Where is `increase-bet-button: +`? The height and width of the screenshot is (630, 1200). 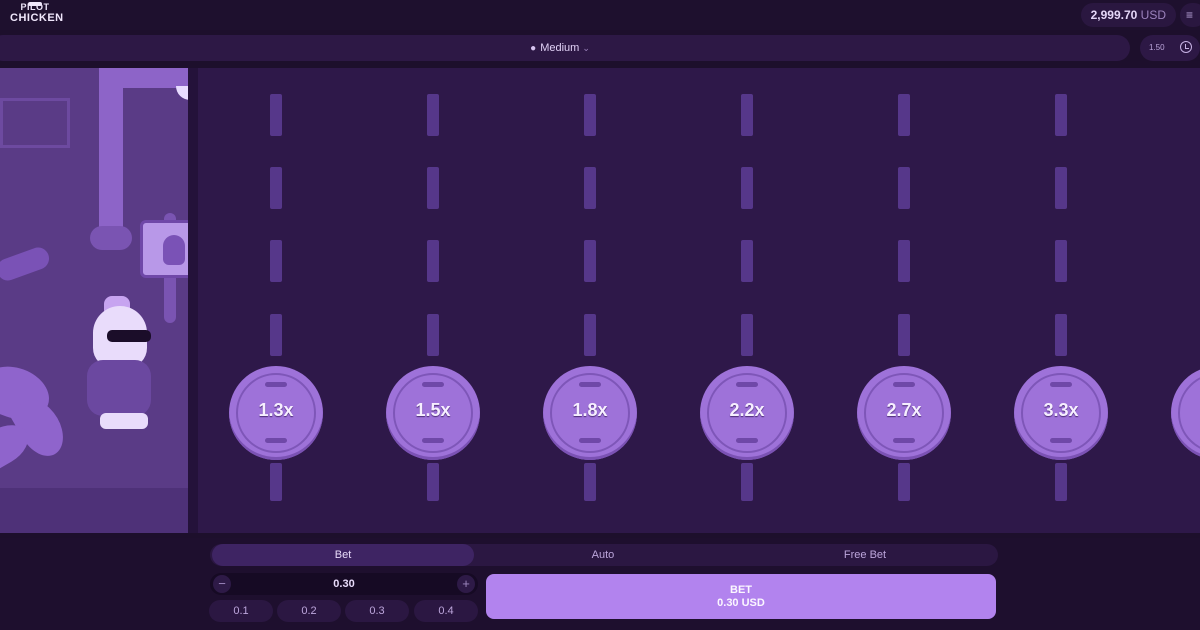
increase-bet-button: + is located at coordinates (466, 584).